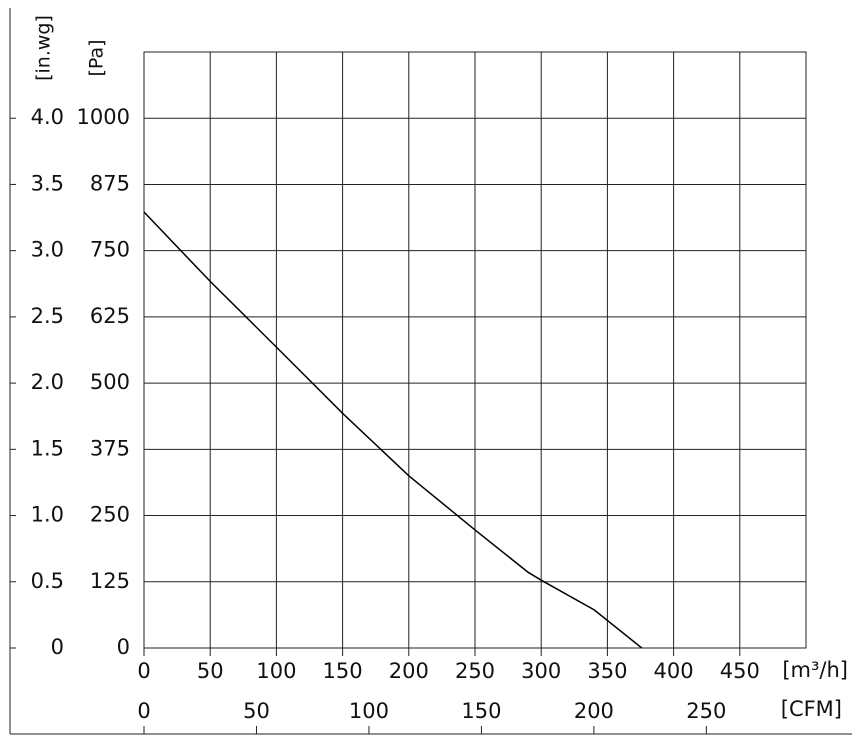 Image resolution: width=862 pixels, height=742 pixels. Describe the element at coordinates (103, 117) in the screenshot. I see `y-tick-label: 1000` at that location.